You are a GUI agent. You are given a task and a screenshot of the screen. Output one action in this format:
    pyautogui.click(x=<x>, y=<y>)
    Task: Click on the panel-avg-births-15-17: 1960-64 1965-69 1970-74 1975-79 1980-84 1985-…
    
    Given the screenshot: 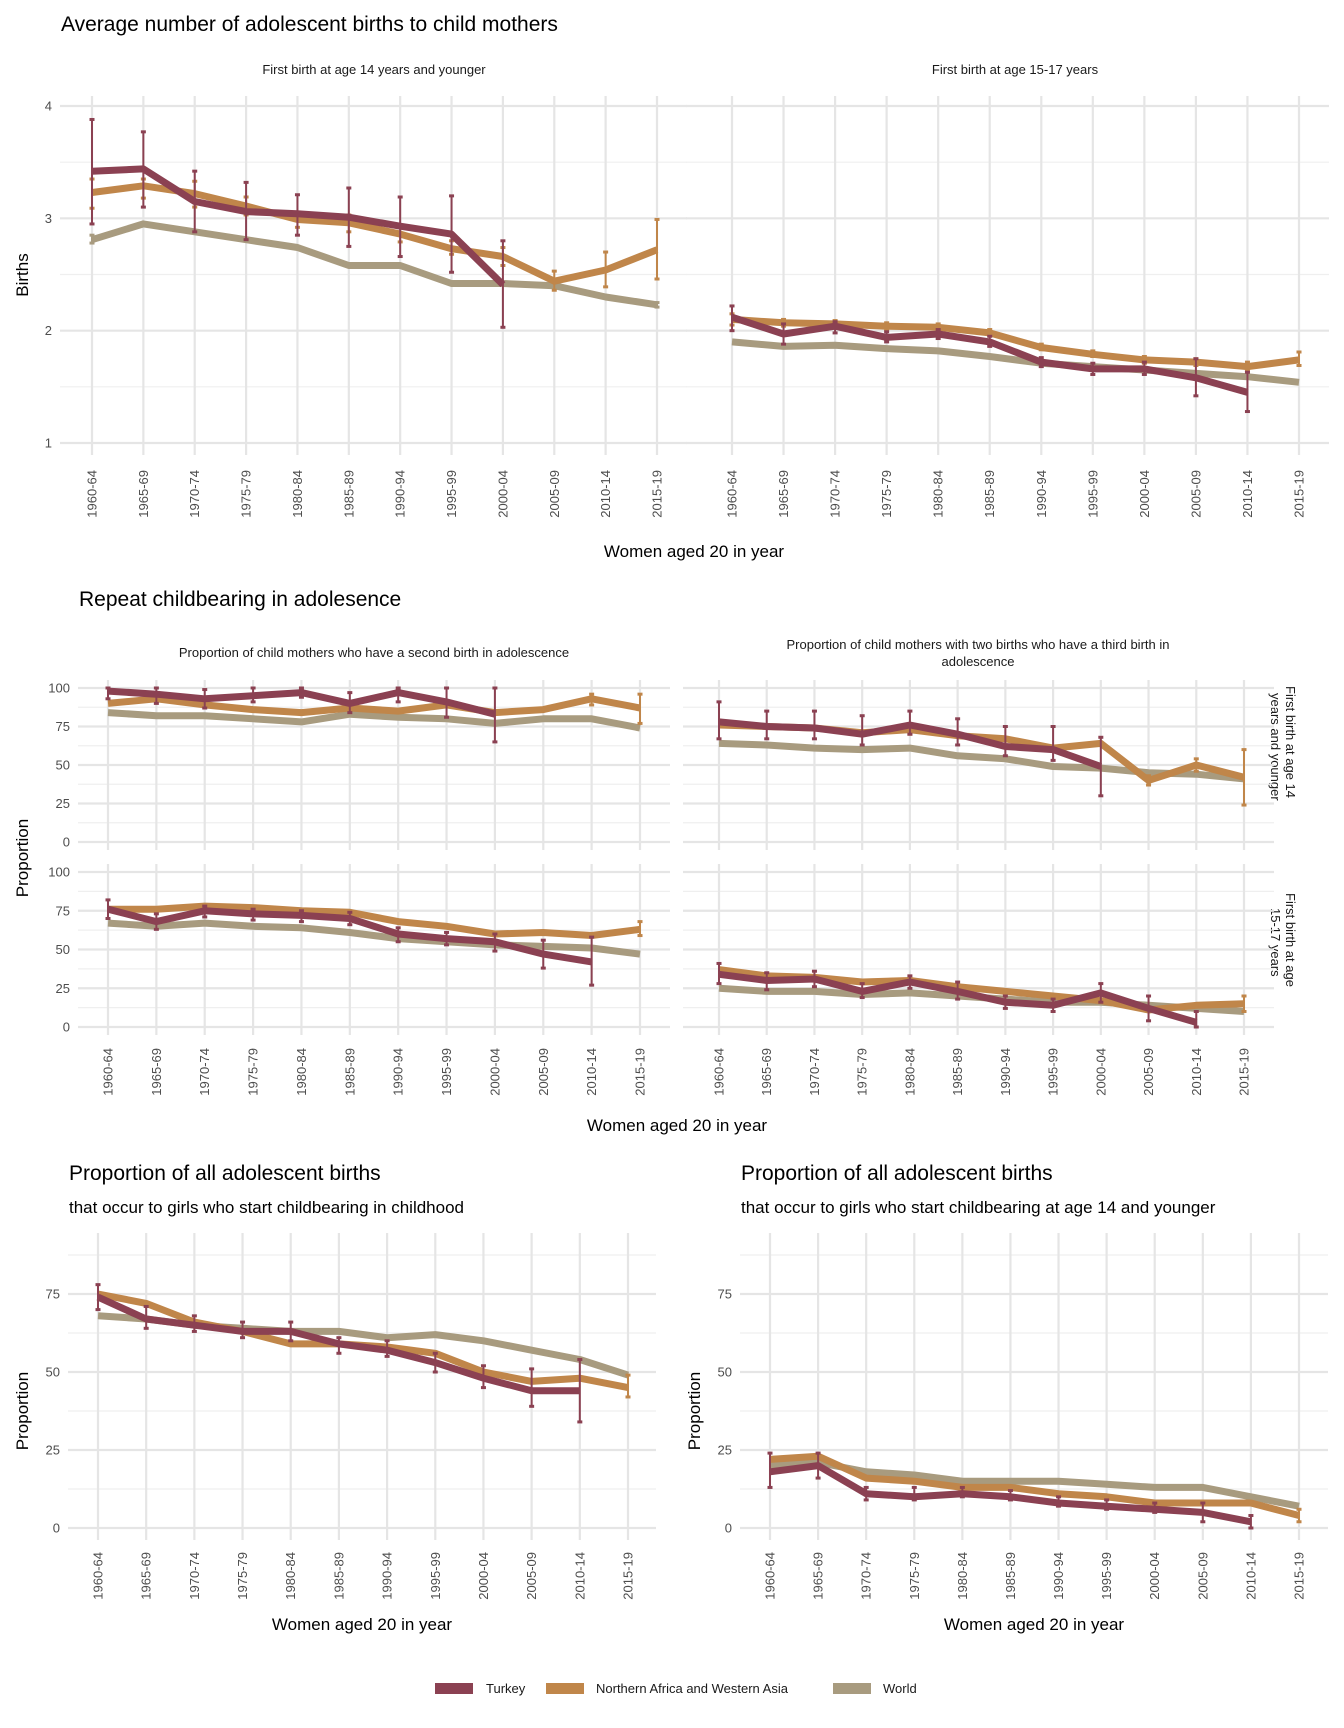 What is the action you would take?
    pyautogui.click(x=1007, y=307)
    